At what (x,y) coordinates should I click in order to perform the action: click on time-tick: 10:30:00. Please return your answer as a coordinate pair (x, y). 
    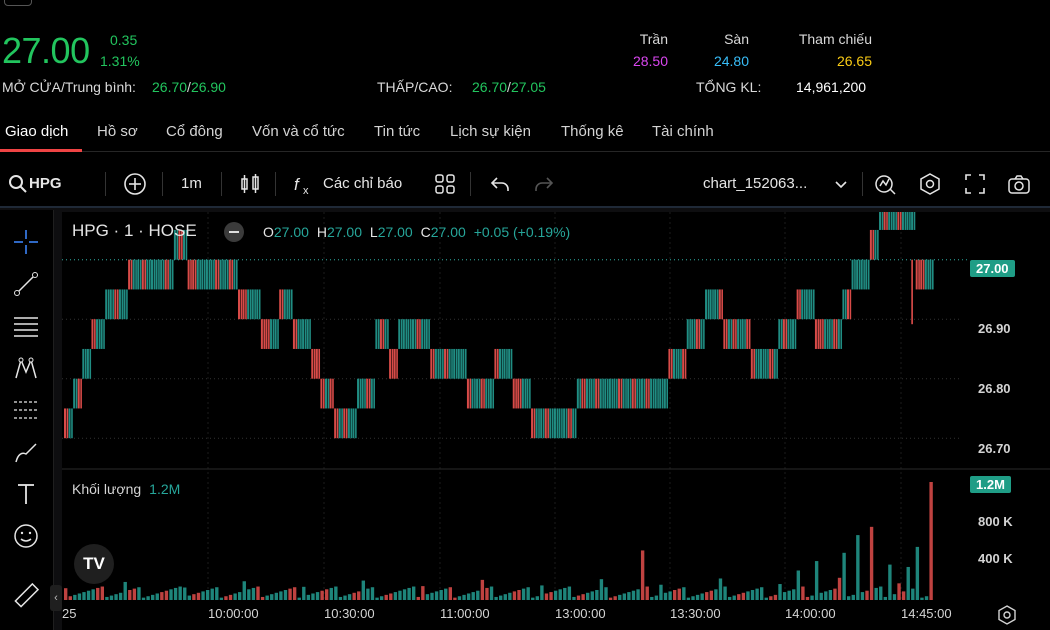
    Looking at the image, I should click on (349, 613).